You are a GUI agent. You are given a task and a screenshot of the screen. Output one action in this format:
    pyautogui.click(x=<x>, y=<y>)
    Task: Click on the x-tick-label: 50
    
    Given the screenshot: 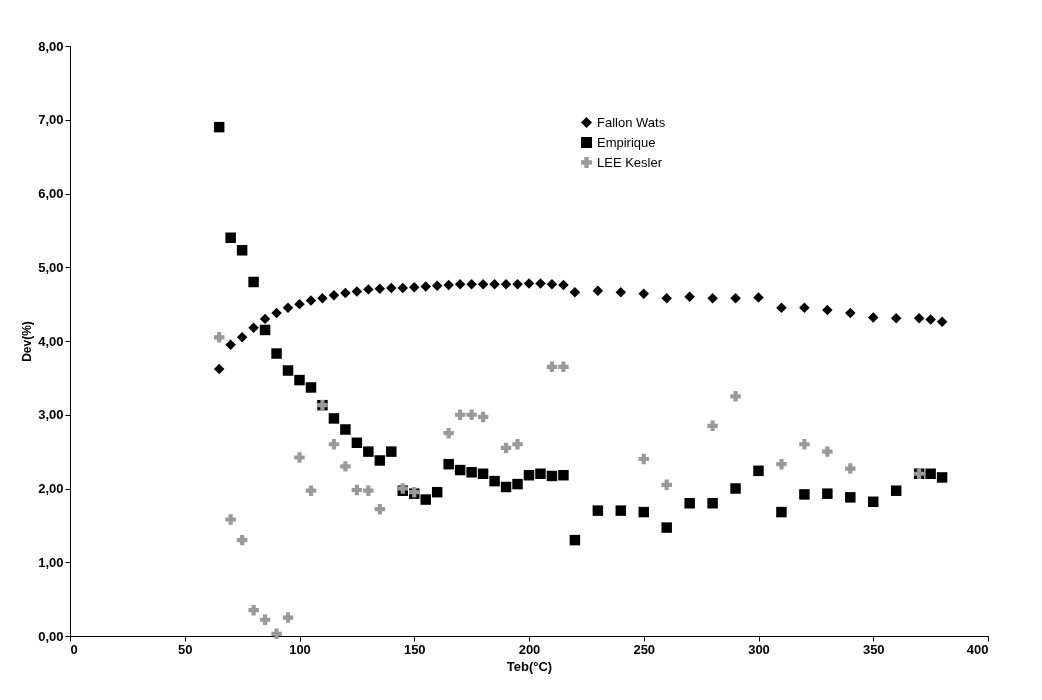 What is the action you would take?
    pyautogui.click(x=185, y=649)
    